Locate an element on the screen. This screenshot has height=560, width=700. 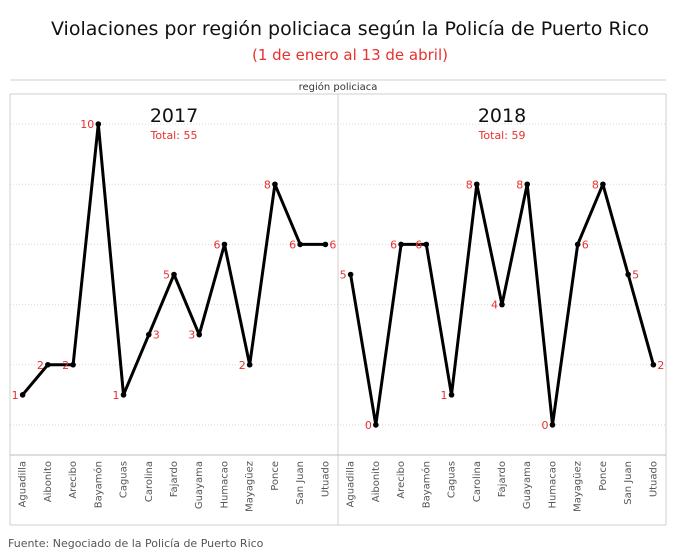
panel-total-2017: Total: 55 is located at coordinates (174, 135).